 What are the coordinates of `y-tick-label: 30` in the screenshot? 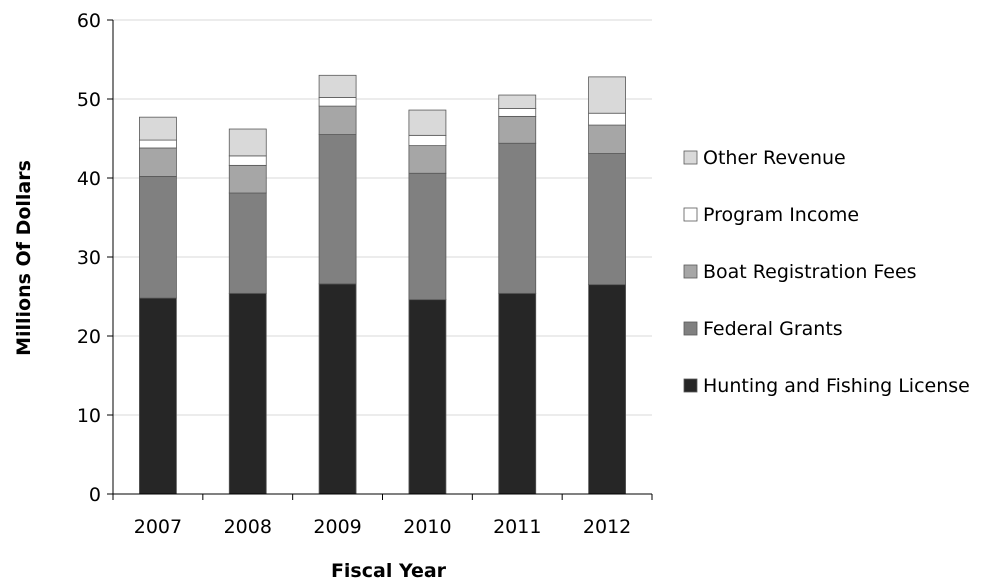 It's located at (89, 258).